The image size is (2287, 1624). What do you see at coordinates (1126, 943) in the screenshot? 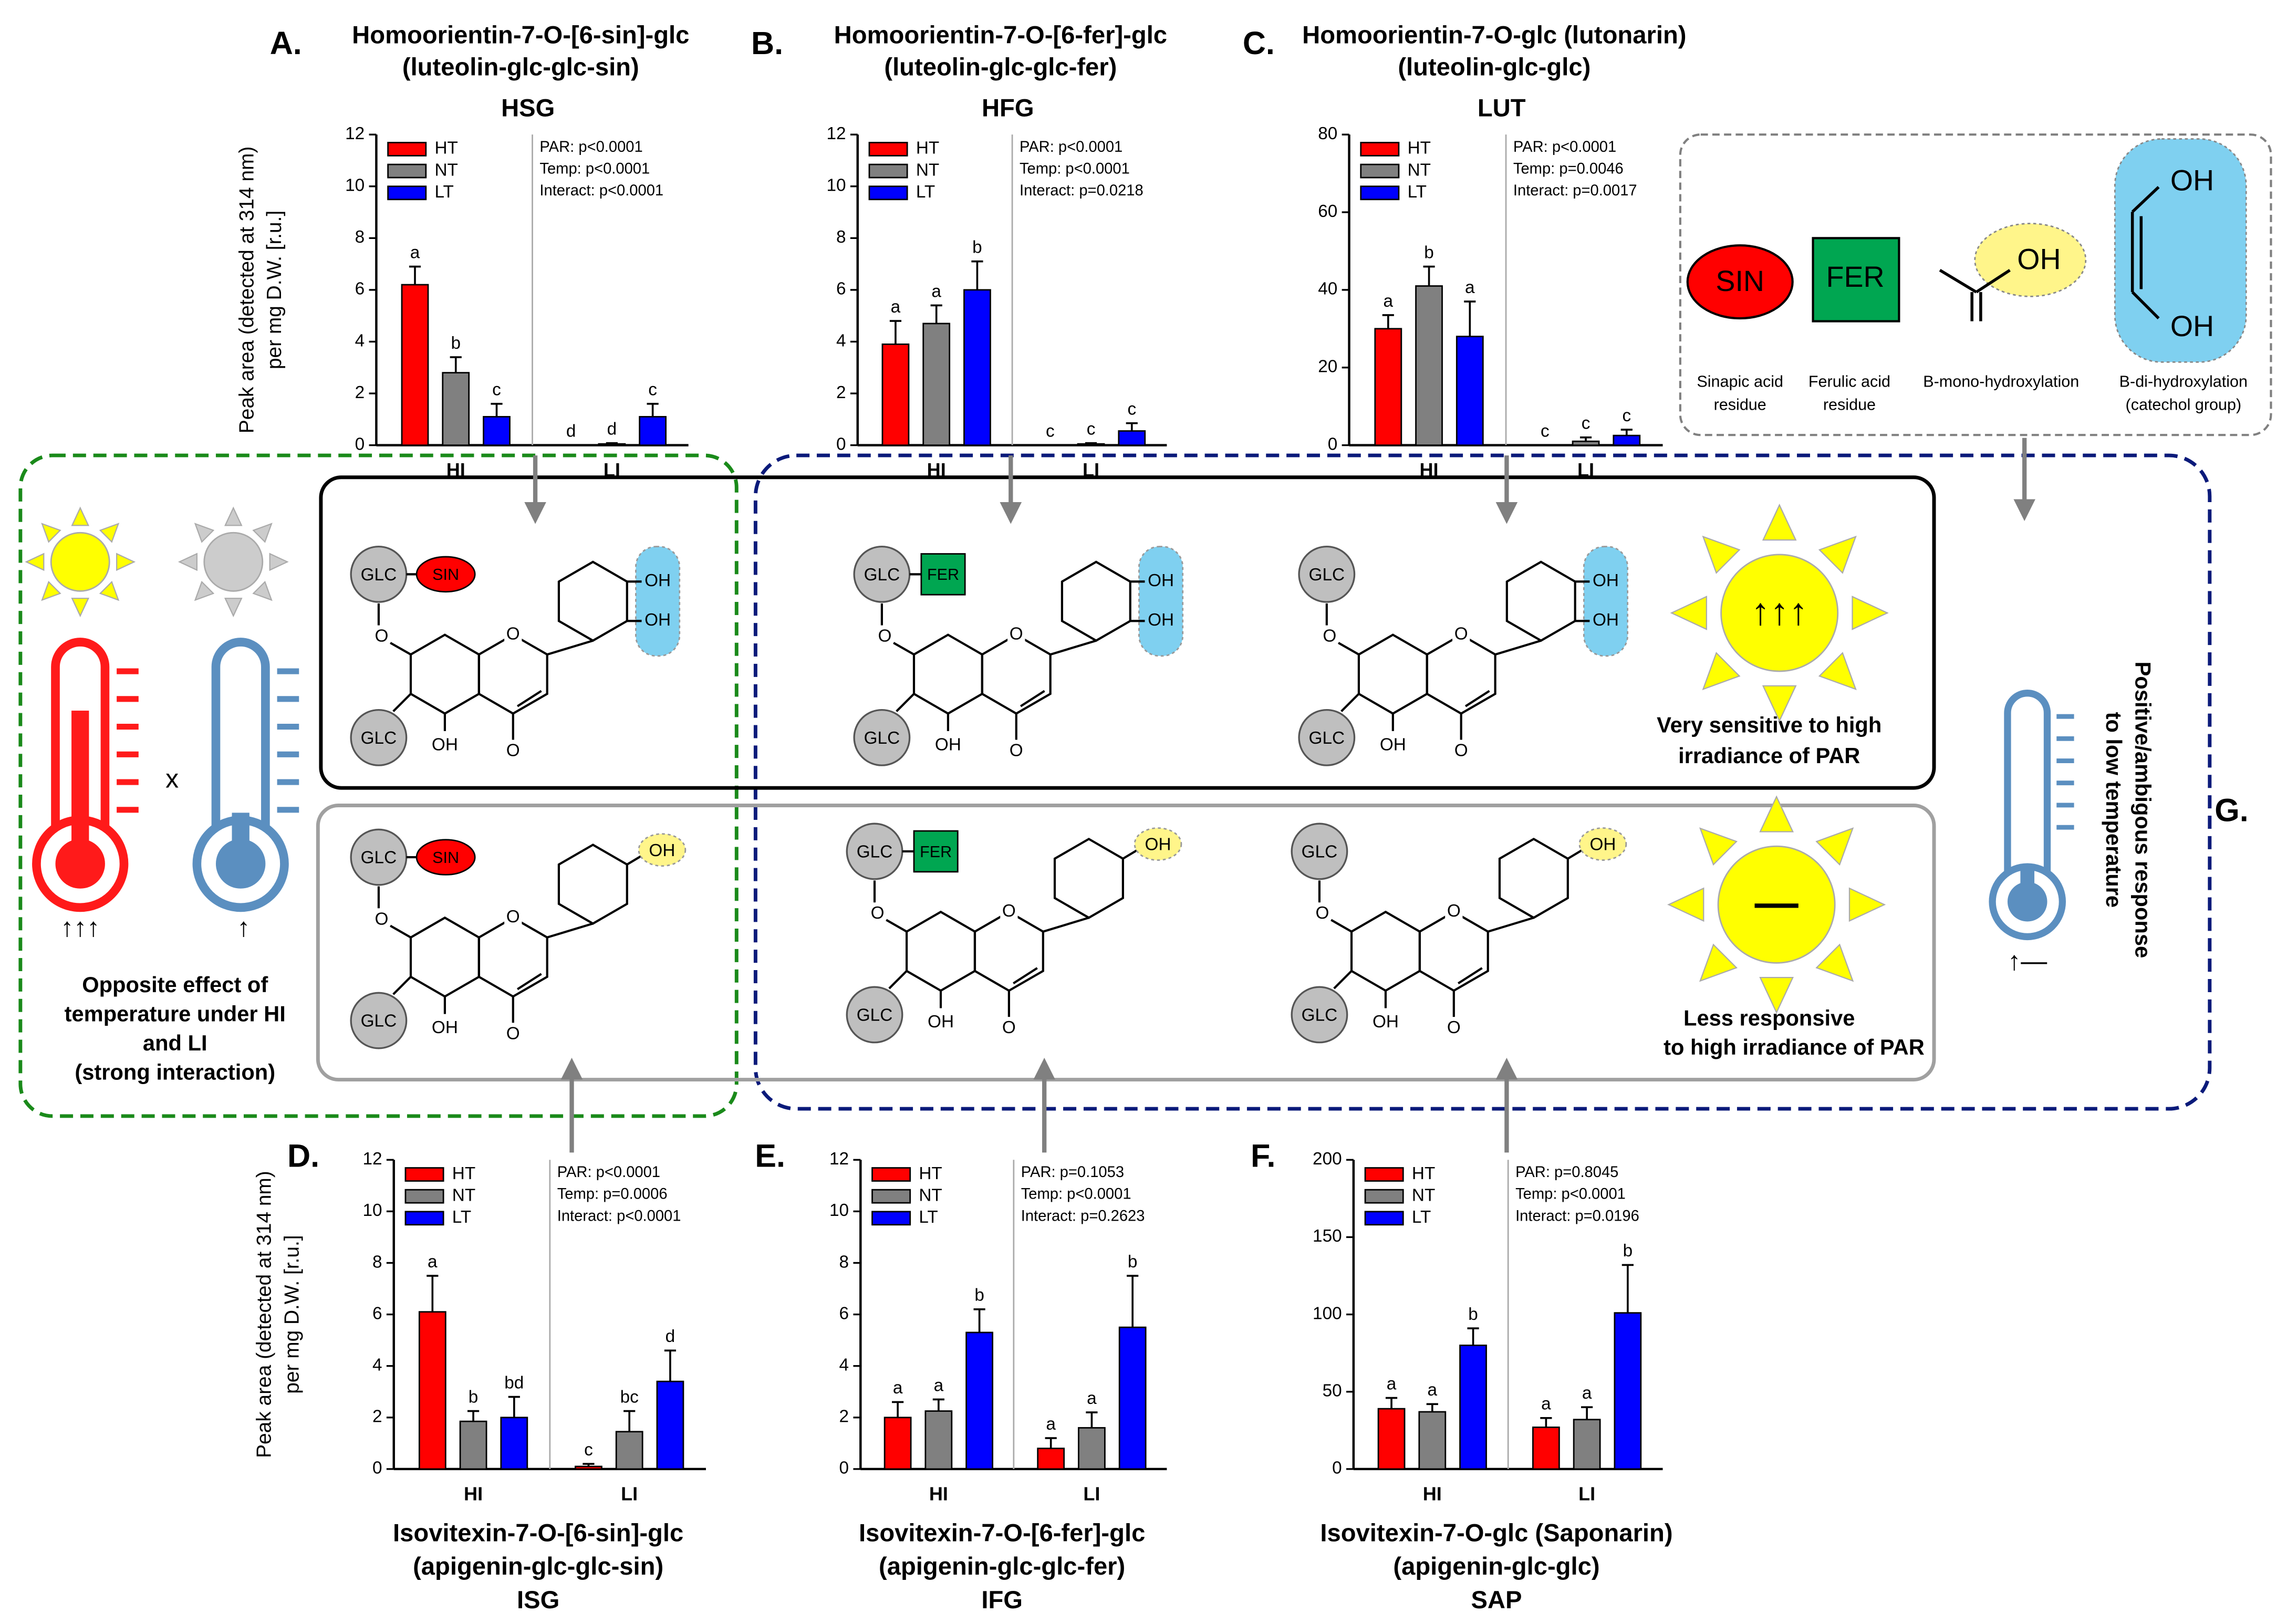
I see `apigenin-box` at bounding box center [1126, 943].